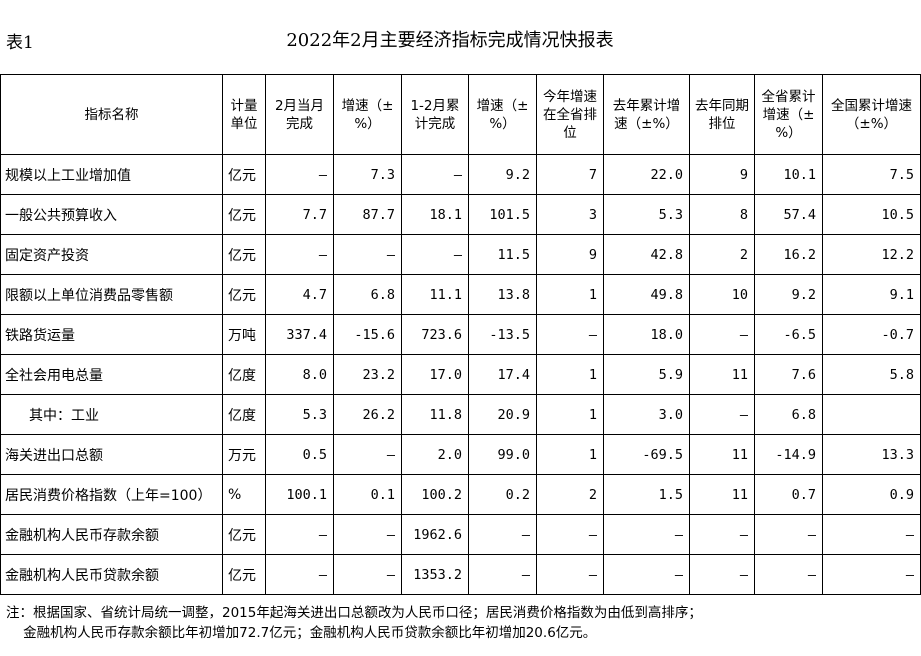 This screenshot has height=656, width=921. Describe the element at coordinates (111, 534) in the screenshot. I see `indicator-name-cell: 金融机构人民币存款余额` at that location.